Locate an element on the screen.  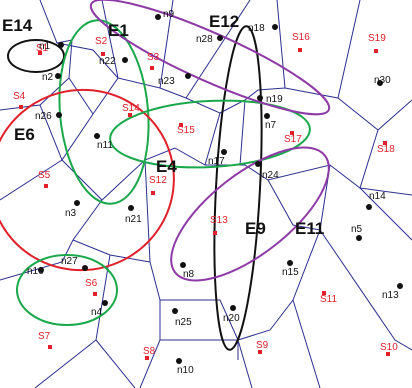
node-n17: n17 is located at coordinates (217, 158).